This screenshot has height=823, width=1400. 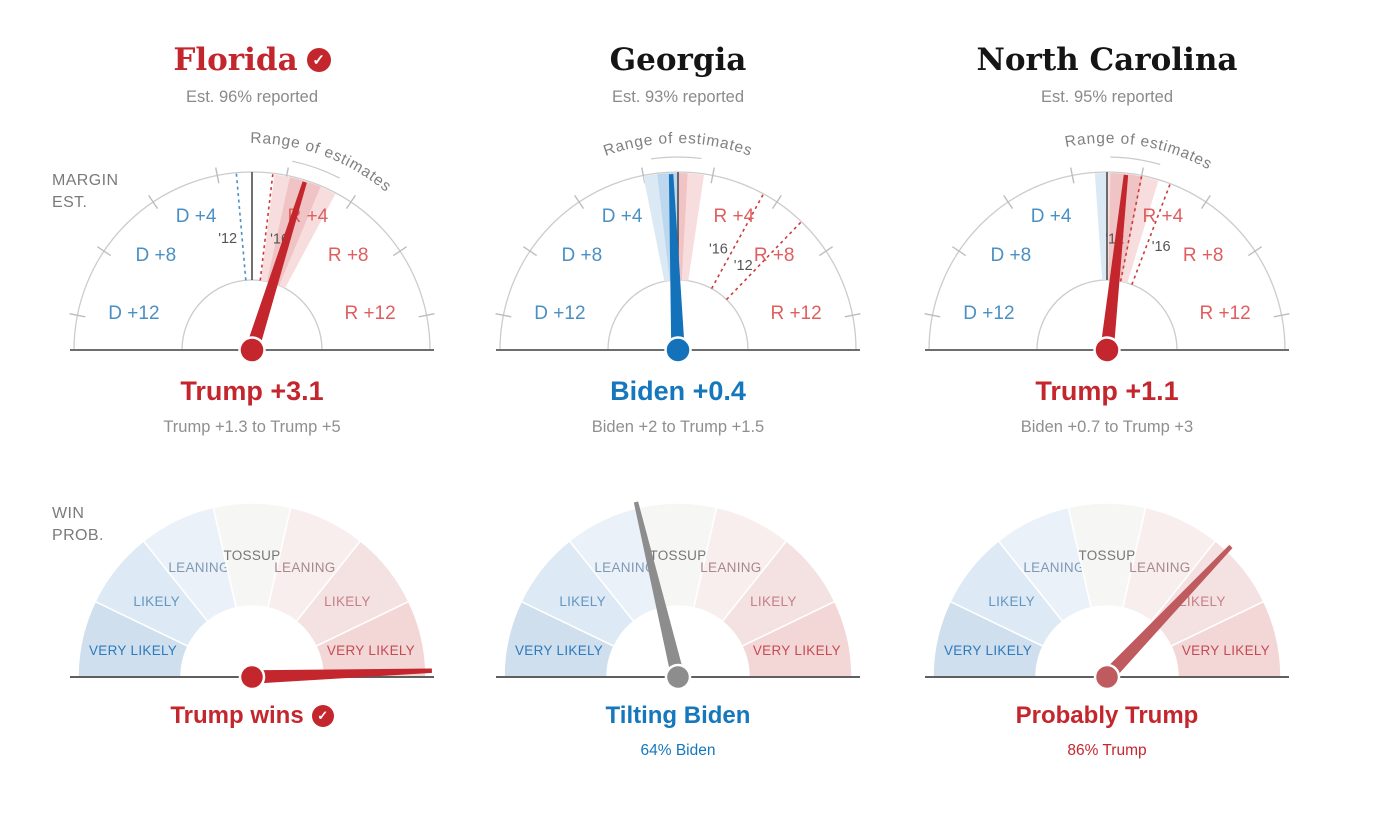 I want to click on reported-text: Est. 95% reported, so click(x=1107, y=97).